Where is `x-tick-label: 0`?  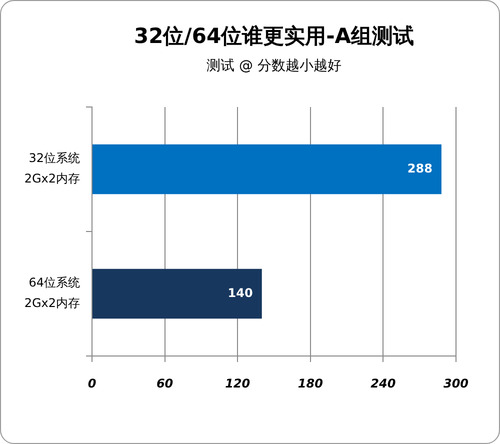 x-tick-label: 0 is located at coordinates (92, 383).